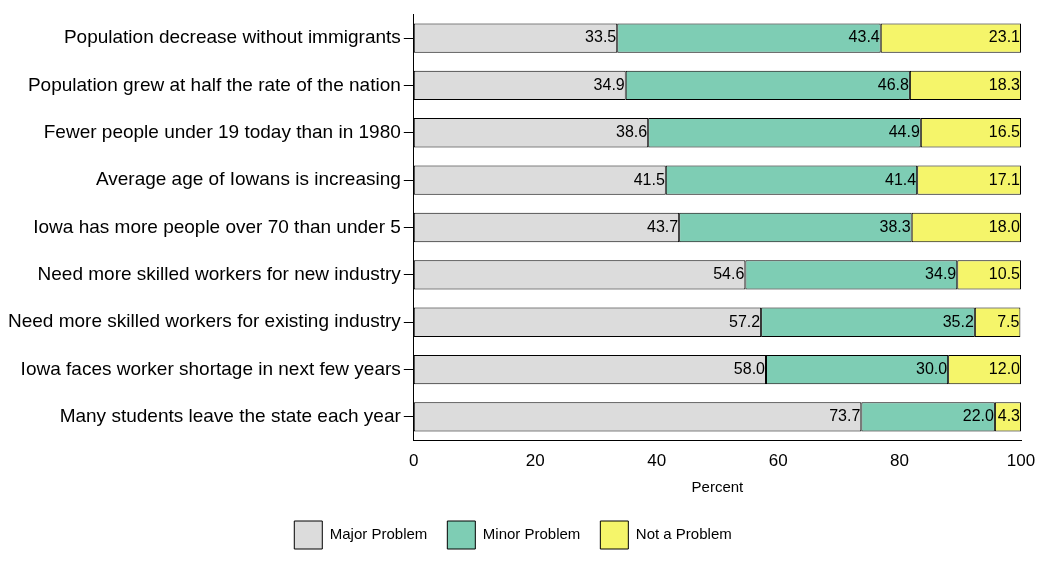  I want to click on y-tick-label: Iowa faces worker shortage in next few years, so click(210, 368).